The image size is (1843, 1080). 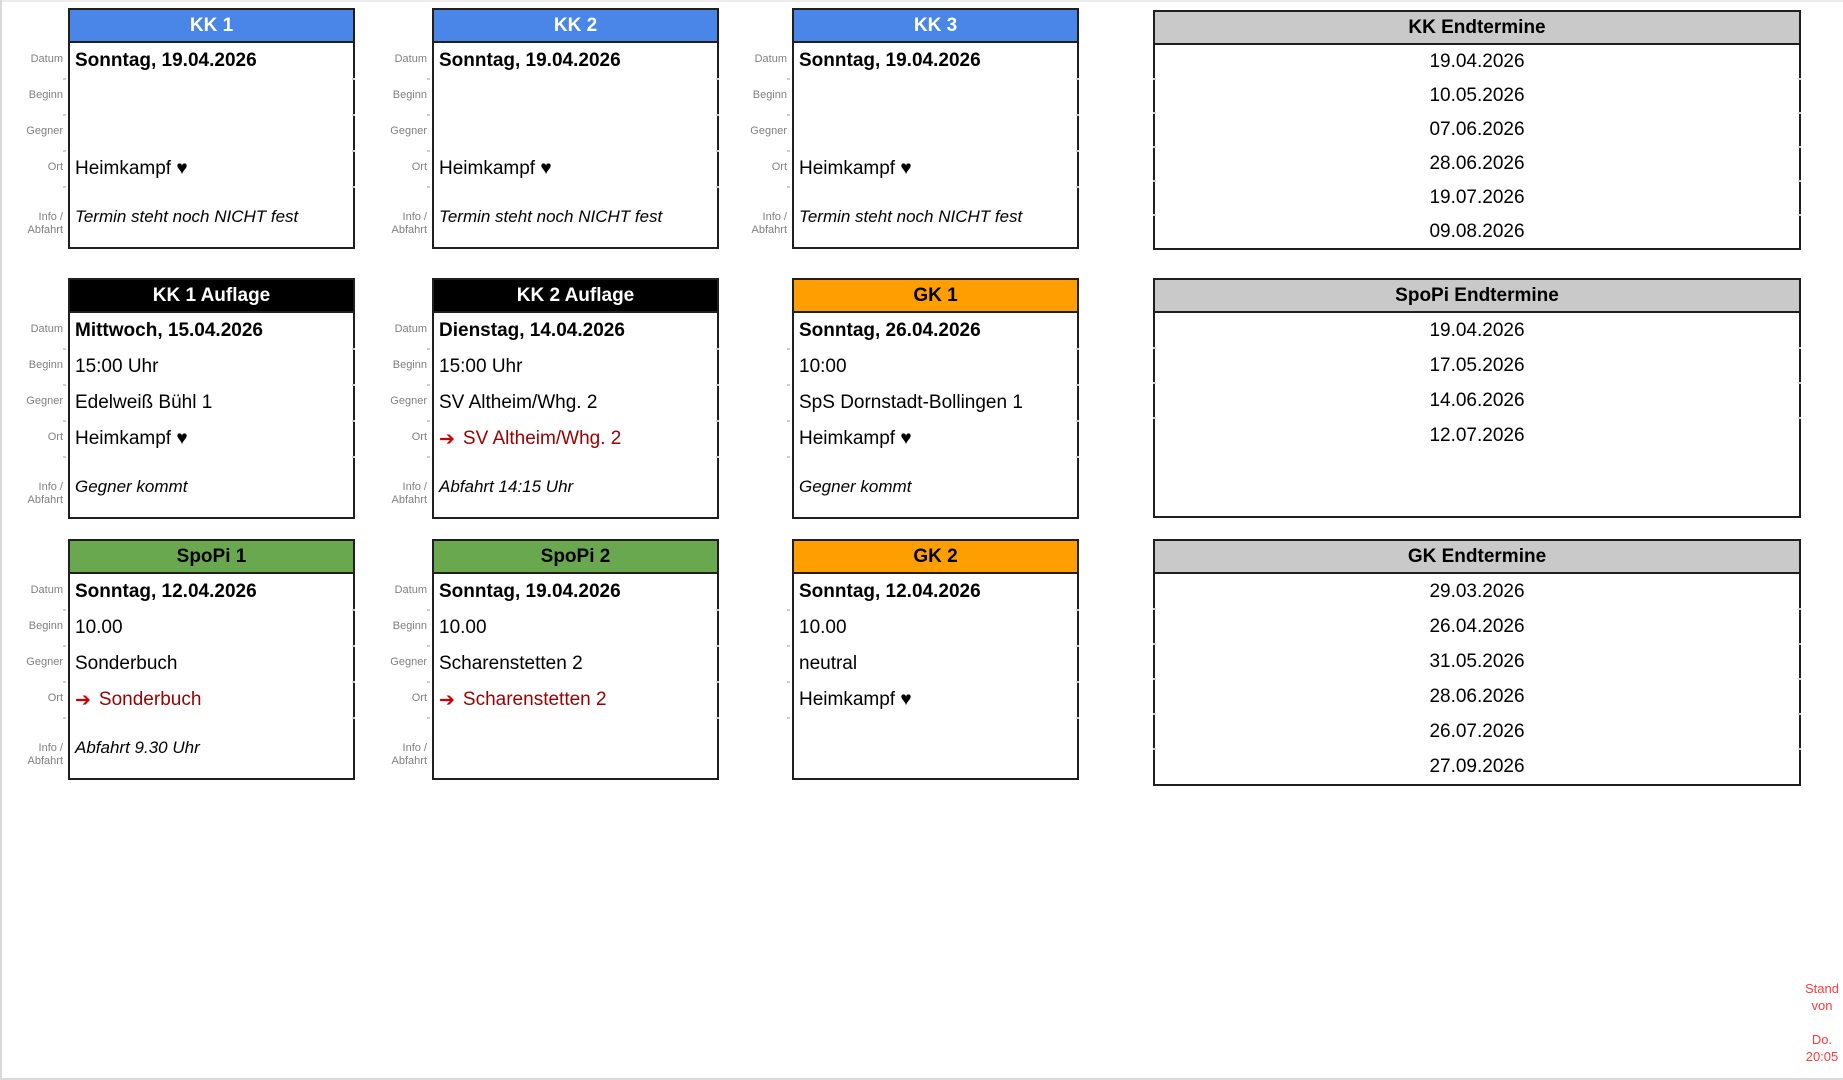 I want to click on card-title: SpoPi 2, so click(x=575, y=557).